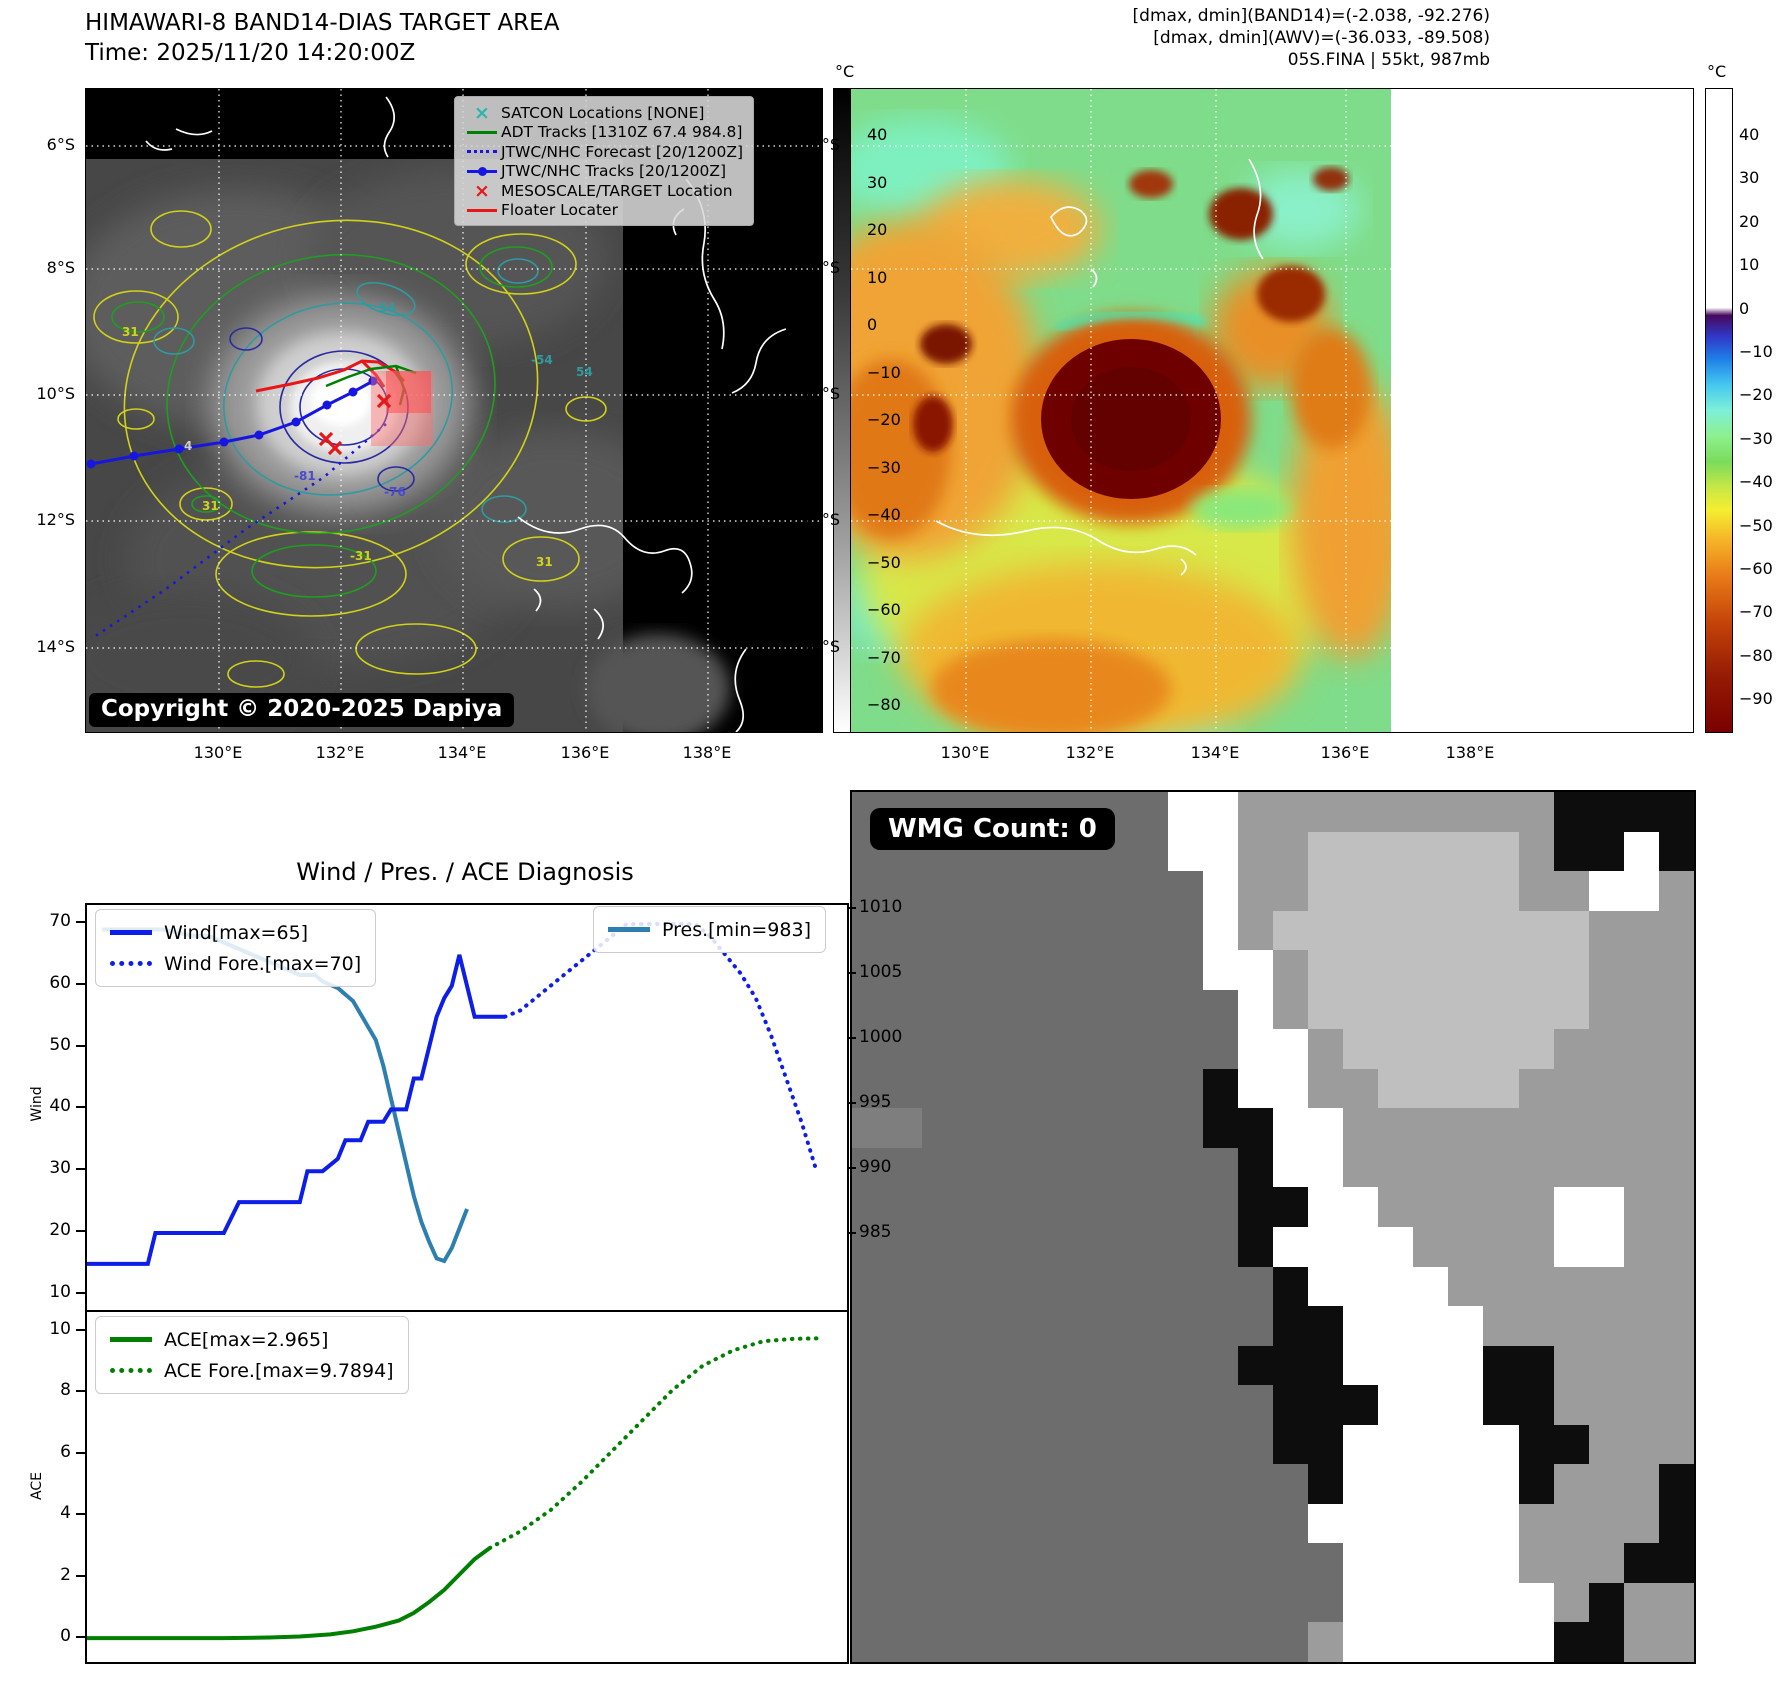 Image resolution: width=1788 pixels, height=1690 pixels. I want to click on dotted-line-icon, so click(131, 1370).